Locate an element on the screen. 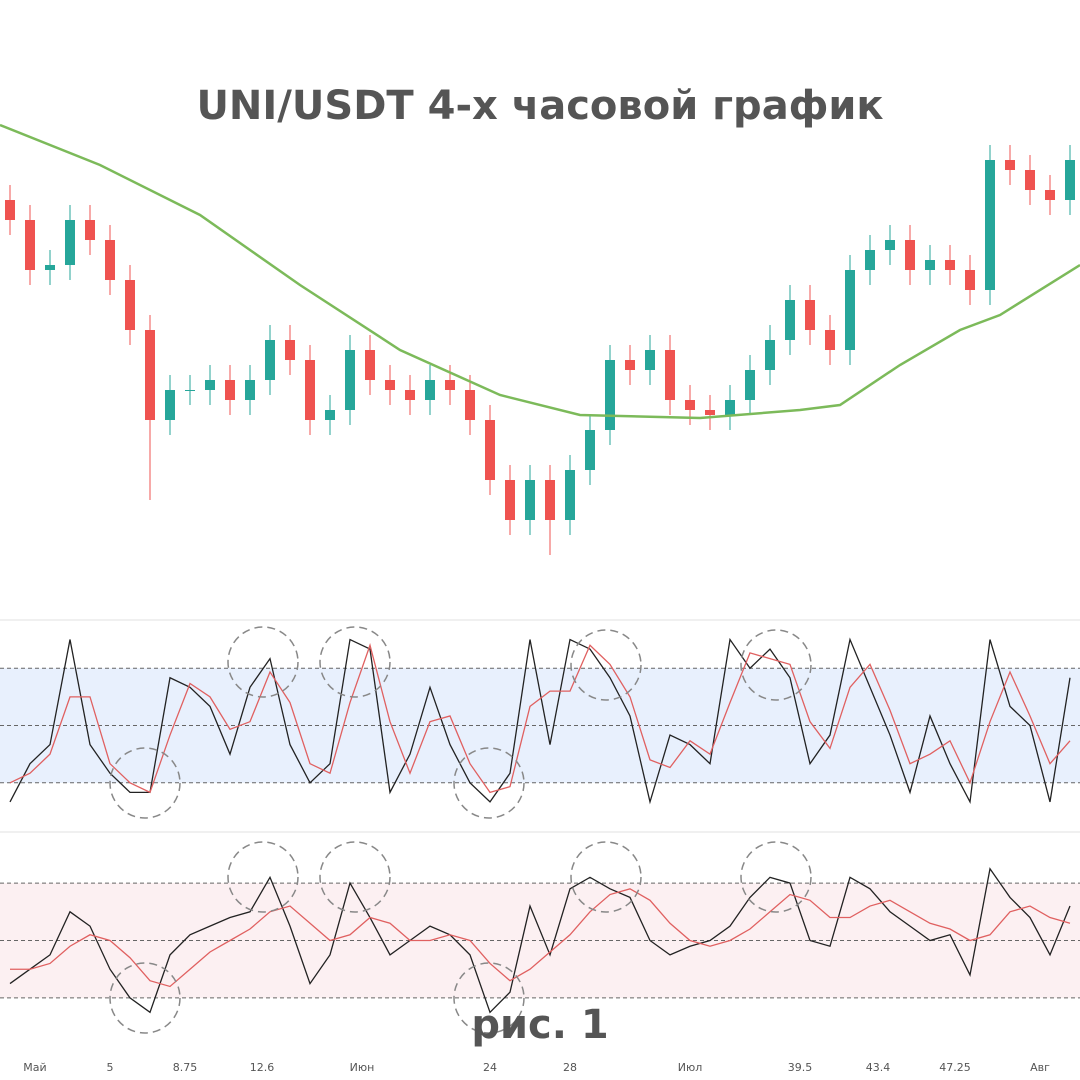 This screenshot has width=1080, height=1080. x-tick-label: Авг is located at coordinates (1040, 1067).